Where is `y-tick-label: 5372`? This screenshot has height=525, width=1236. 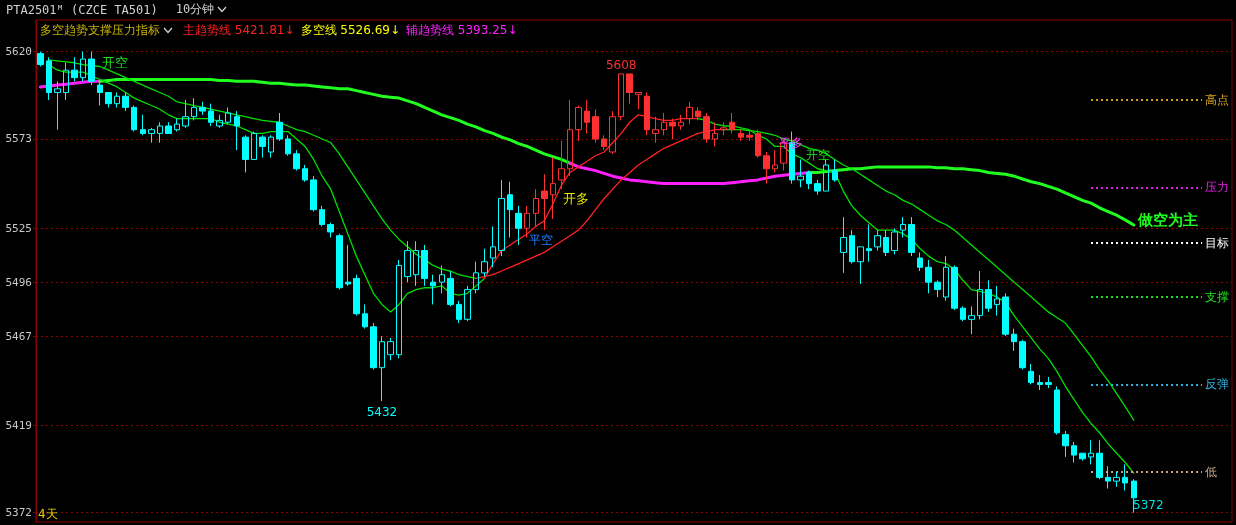
y-tick-label: 5372 is located at coordinates (18, 513).